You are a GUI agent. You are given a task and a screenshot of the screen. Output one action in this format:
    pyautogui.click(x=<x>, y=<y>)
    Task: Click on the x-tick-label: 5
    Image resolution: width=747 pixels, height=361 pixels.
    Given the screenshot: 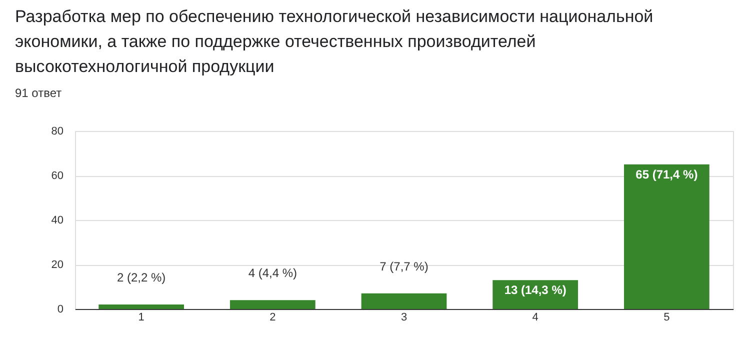 What is the action you would take?
    pyautogui.click(x=667, y=318)
    